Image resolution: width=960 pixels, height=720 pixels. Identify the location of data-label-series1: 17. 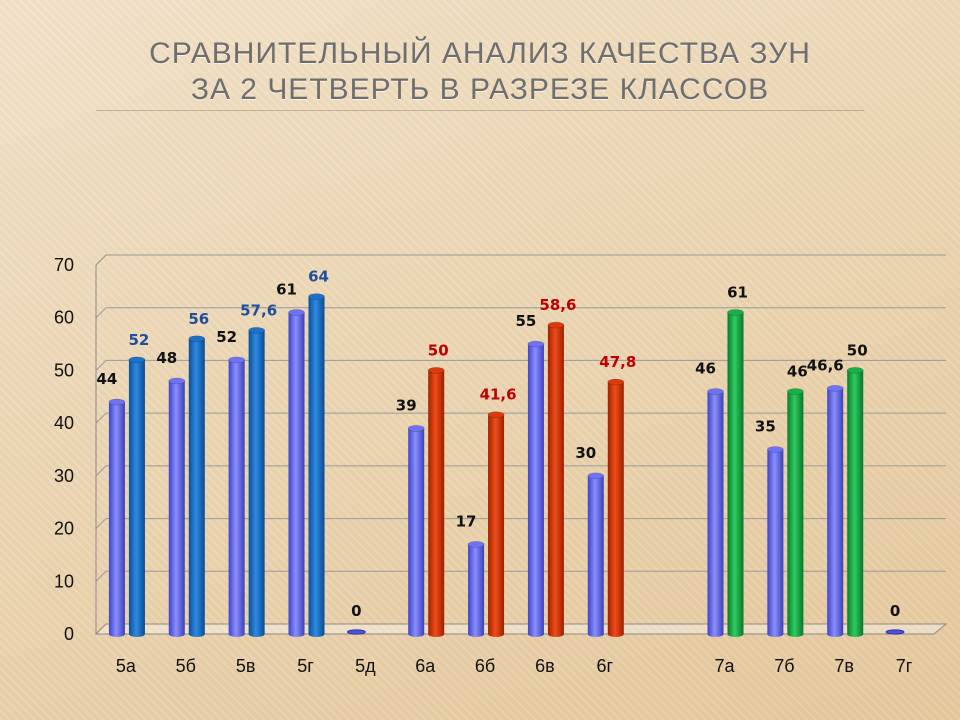
(466, 521).